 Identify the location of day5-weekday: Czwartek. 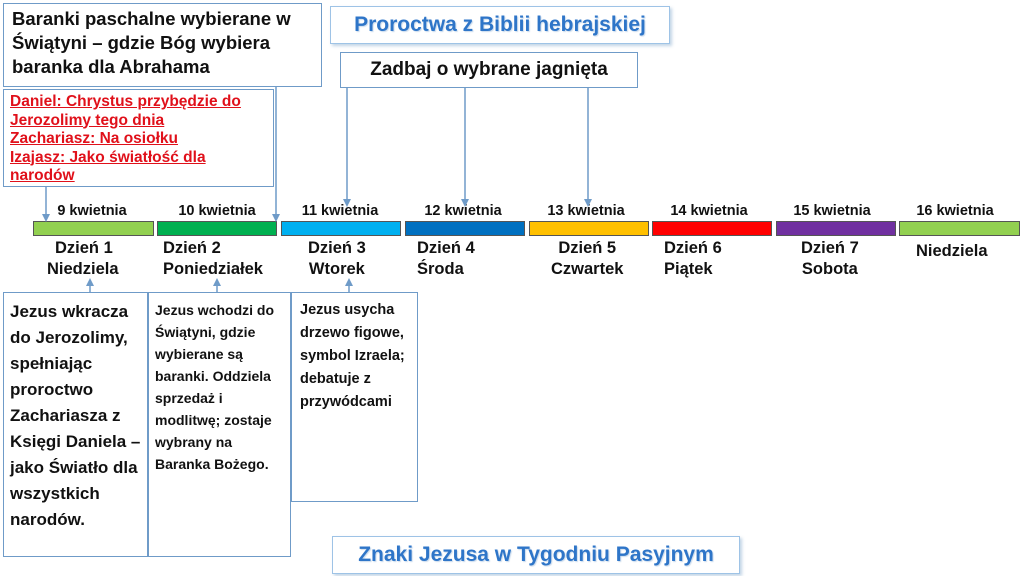
(587, 269).